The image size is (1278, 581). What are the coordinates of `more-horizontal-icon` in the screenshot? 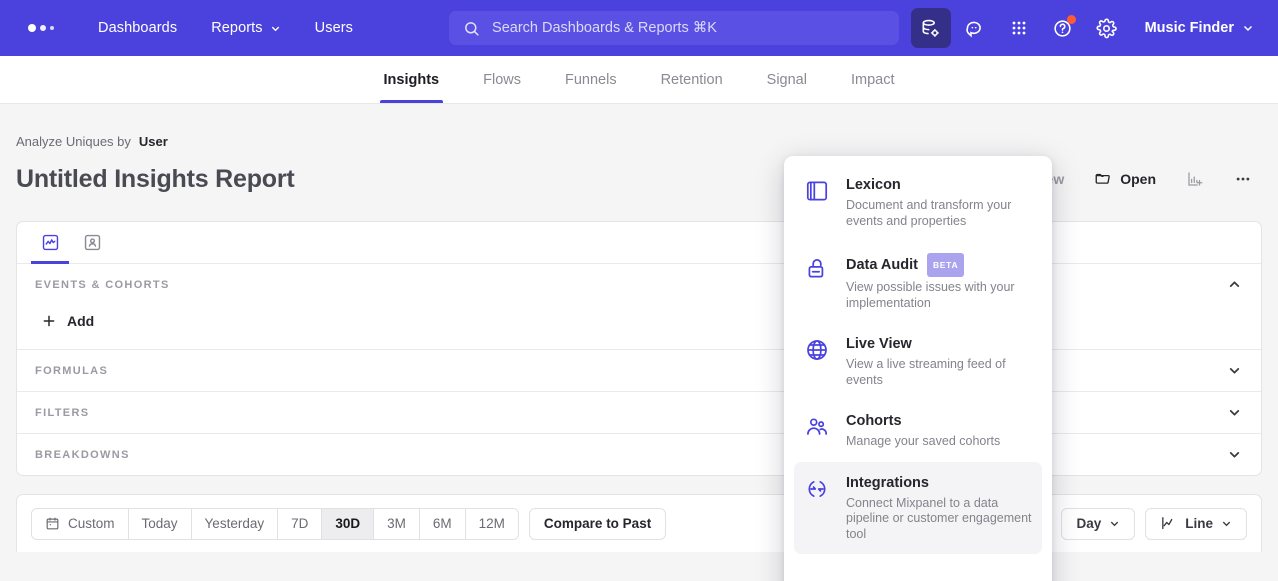 It's located at (1243, 179).